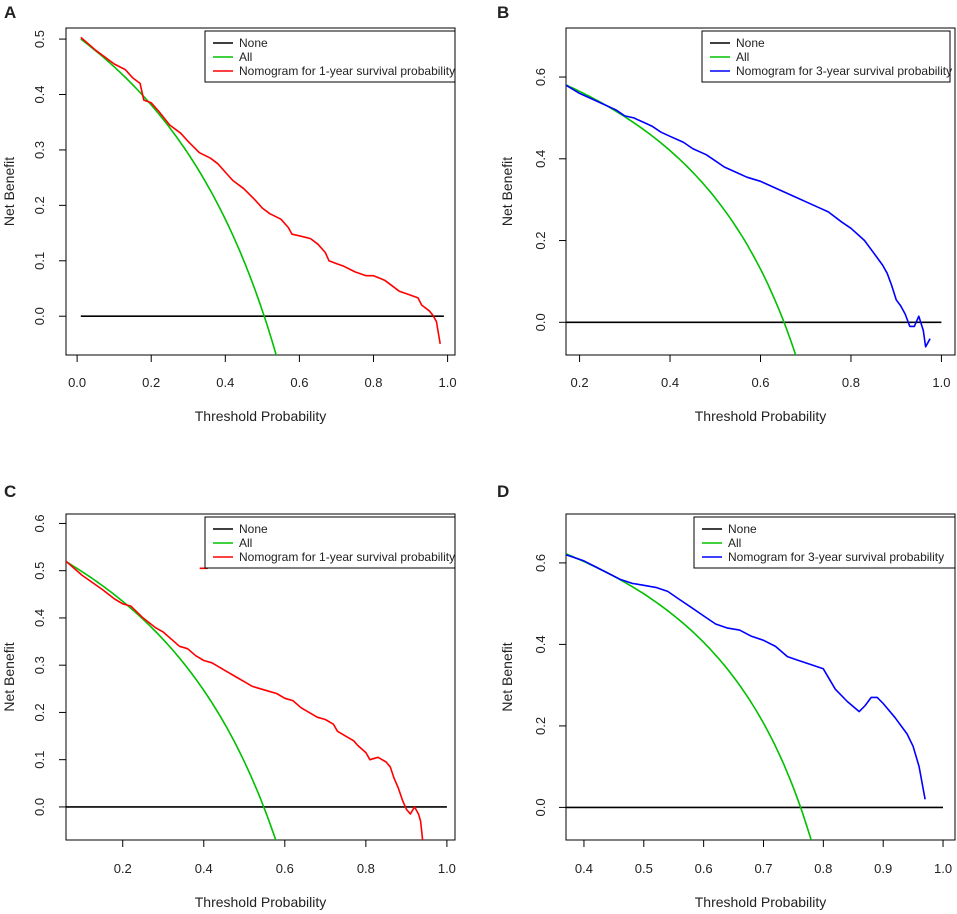 This screenshot has height=914, width=957. What do you see at coordinates (763, 868) in the screenshot?
I see `x-tick-label: 0.7` at bounding box center [763, 868].